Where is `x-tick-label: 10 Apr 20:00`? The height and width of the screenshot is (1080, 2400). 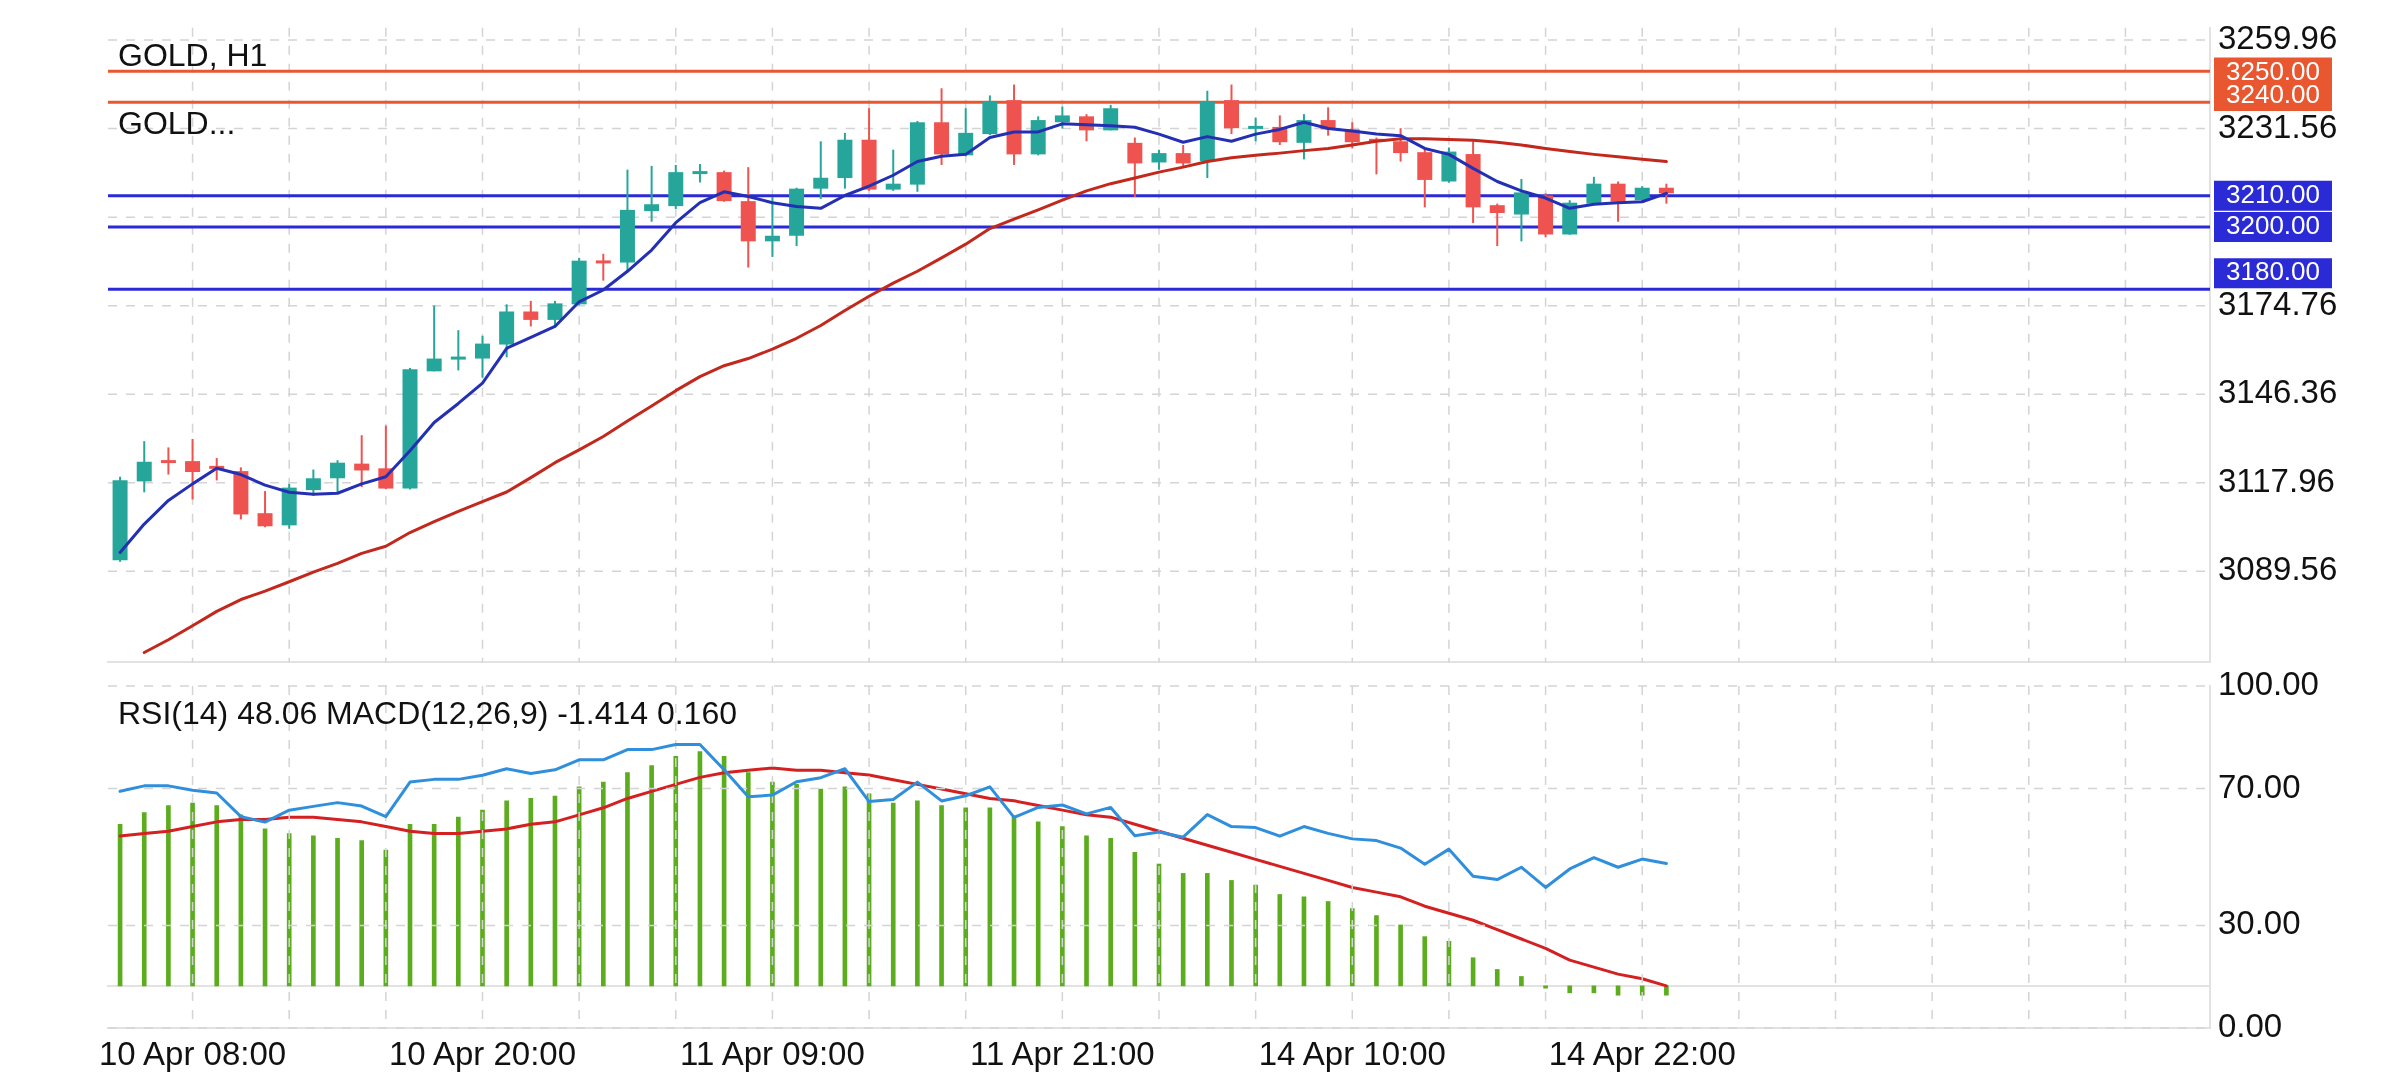 x-tick-label: 10 Apr 20:00 is located at coordinates (482, 1053).